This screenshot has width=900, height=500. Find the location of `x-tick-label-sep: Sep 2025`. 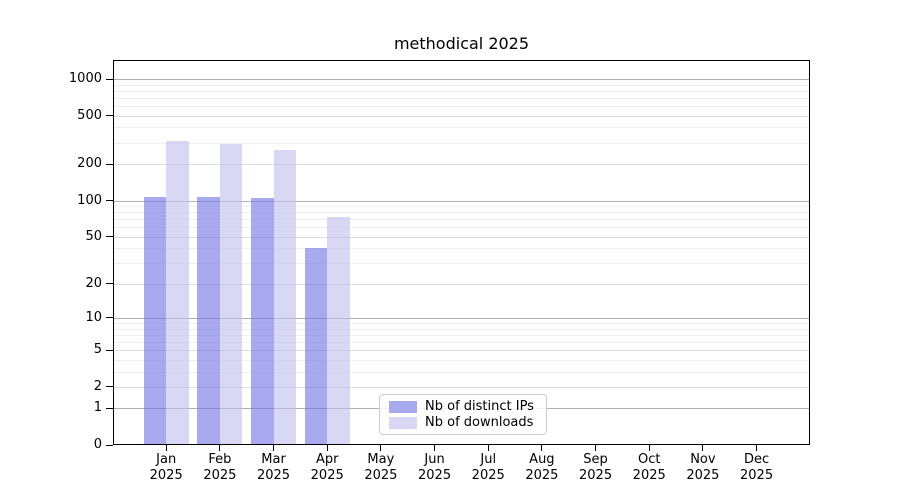

x-tick-label-sep: Sep 2025 is located at coordinates (596, 468).